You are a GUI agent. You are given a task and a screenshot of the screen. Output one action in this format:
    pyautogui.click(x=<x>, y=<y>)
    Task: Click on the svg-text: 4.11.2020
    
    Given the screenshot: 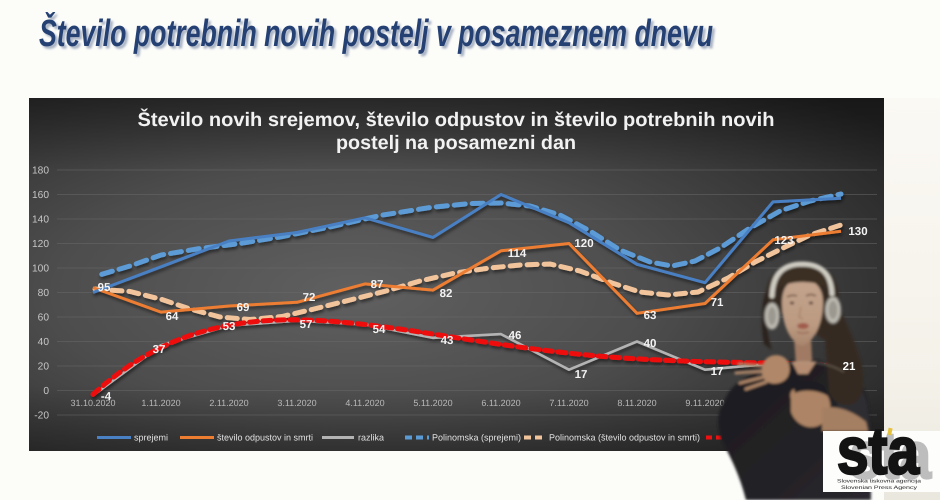 What is the action you would take?
    pyautogui.click(x=364, y=403)
    